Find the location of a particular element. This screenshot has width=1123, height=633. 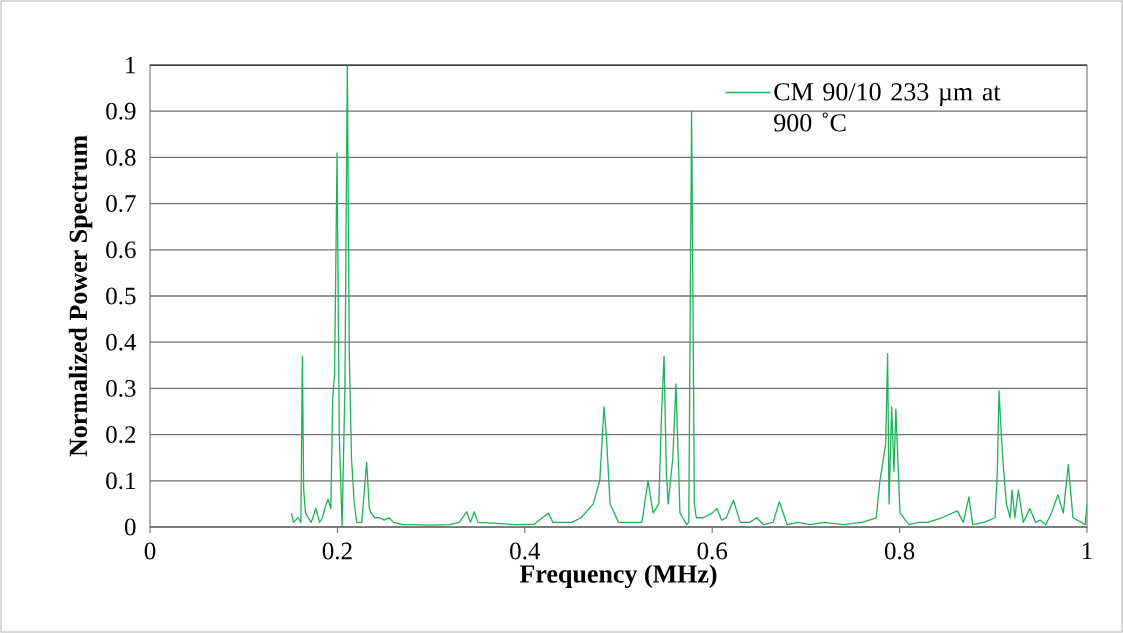

y-axis-title: Normalized Power Spectrum is located at coordinates (80, 296).